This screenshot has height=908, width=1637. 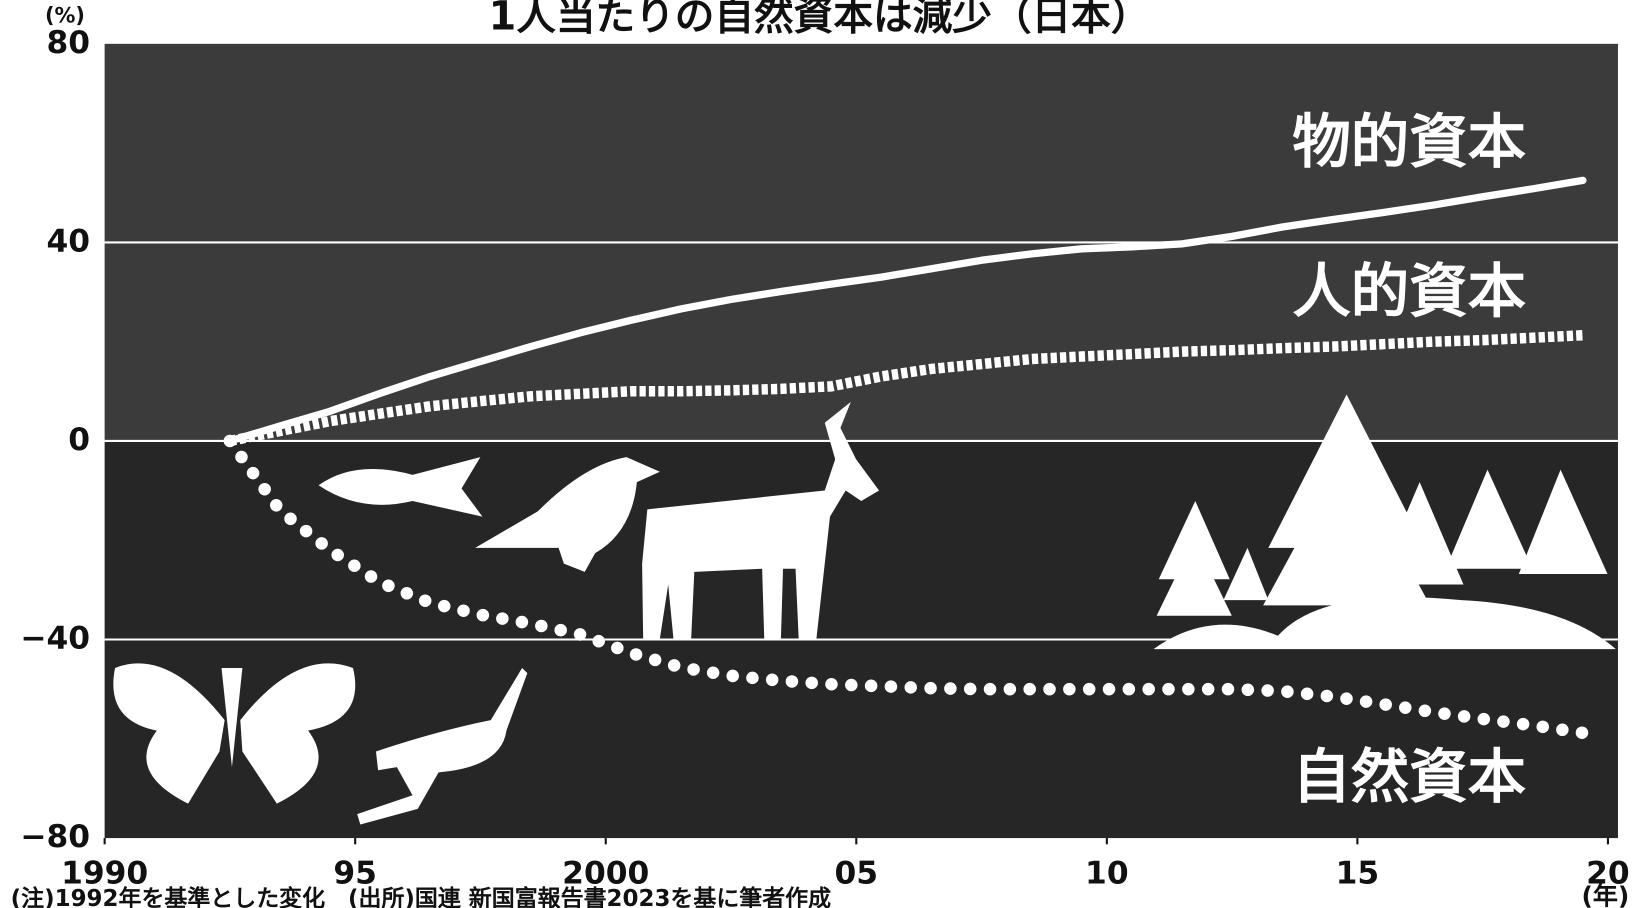 What do you see at coordinates (355, 874) in the screenshot?
I see `x-tick-label: 95` at bounding box center [355, 874].